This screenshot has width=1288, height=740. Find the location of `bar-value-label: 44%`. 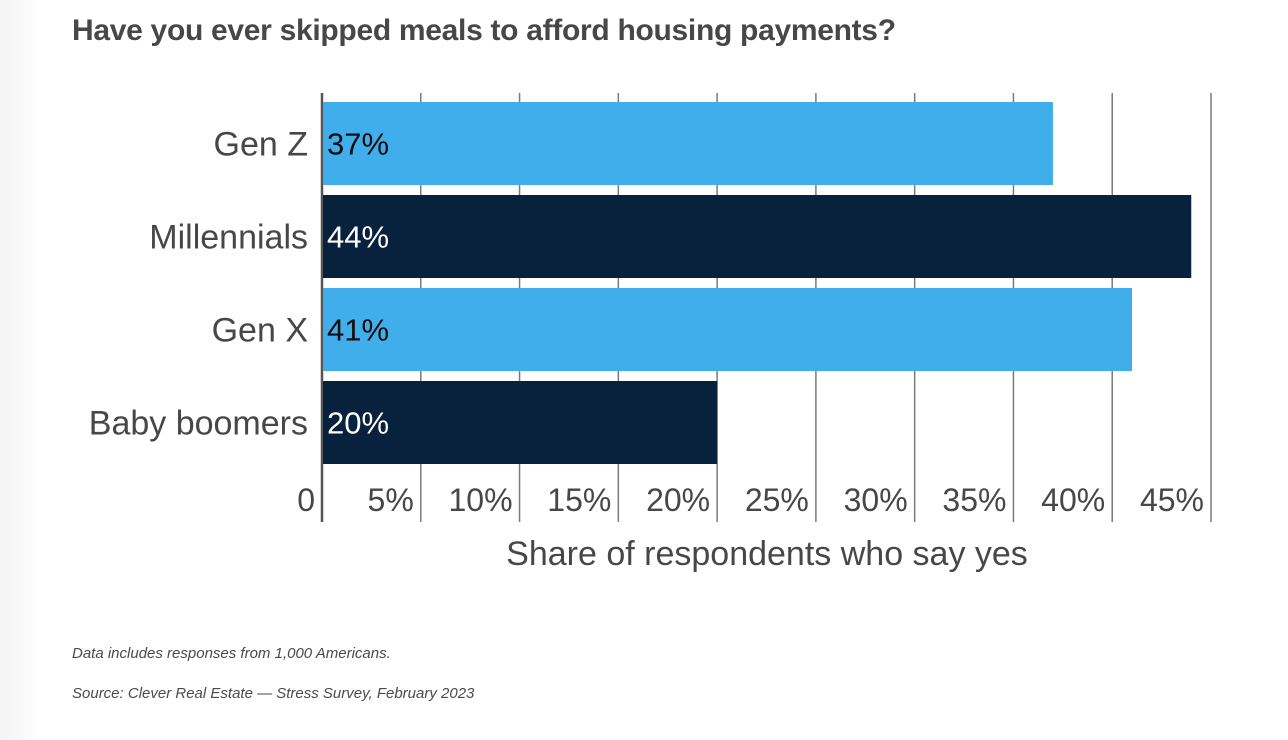

bar-value-label: 44% is located at coordinates (358, 237).